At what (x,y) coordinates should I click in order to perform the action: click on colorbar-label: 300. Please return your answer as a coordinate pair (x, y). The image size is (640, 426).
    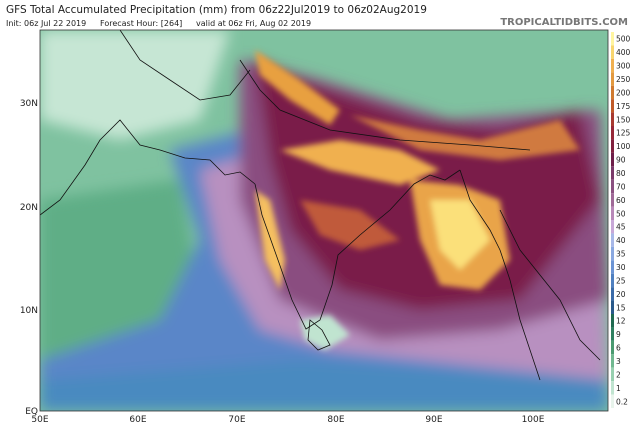
    Looking at the image, I should click on (623, 66).